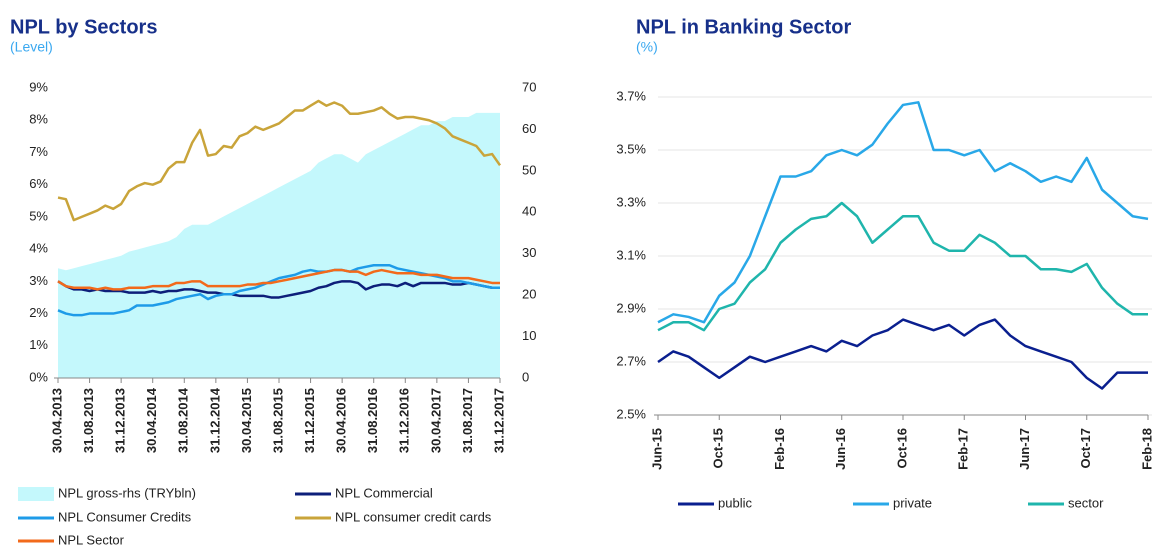  I want to click on y2-tick-label: 50, so click(529, 169).